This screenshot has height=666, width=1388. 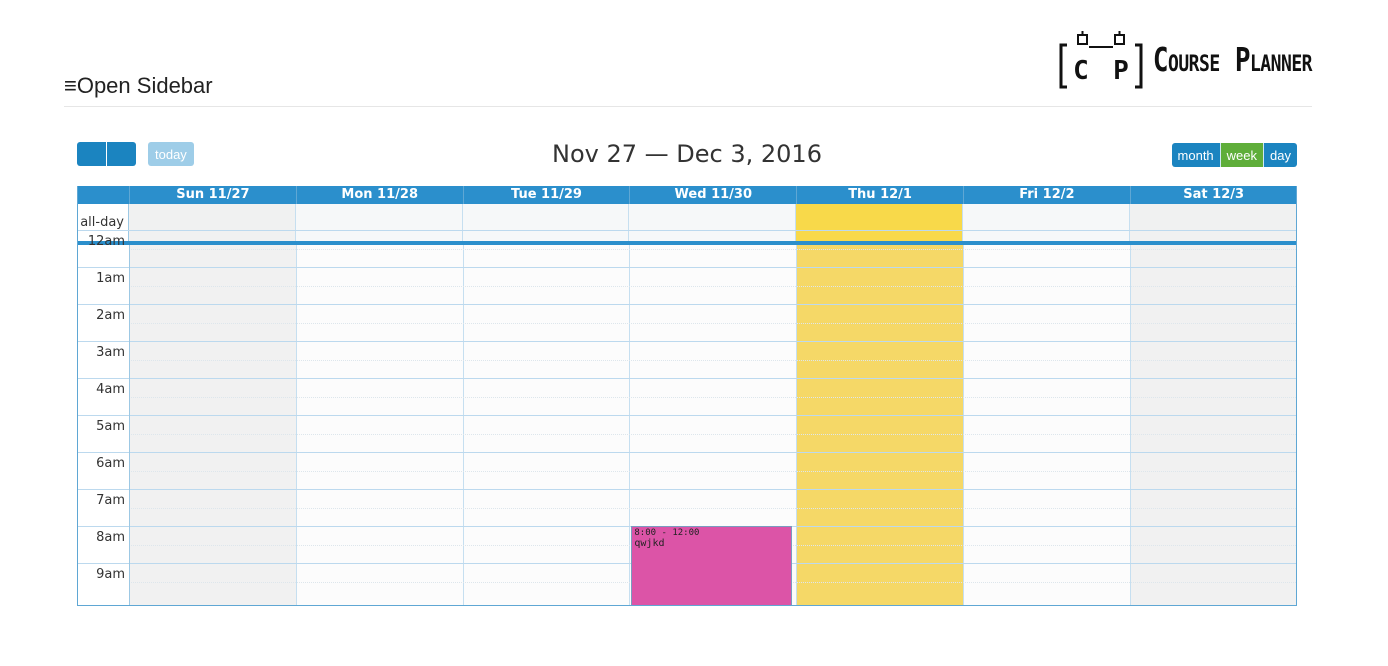 I want to click on open-sidebar-button: ≡Open Sidebar, so click(x=138, y=85).